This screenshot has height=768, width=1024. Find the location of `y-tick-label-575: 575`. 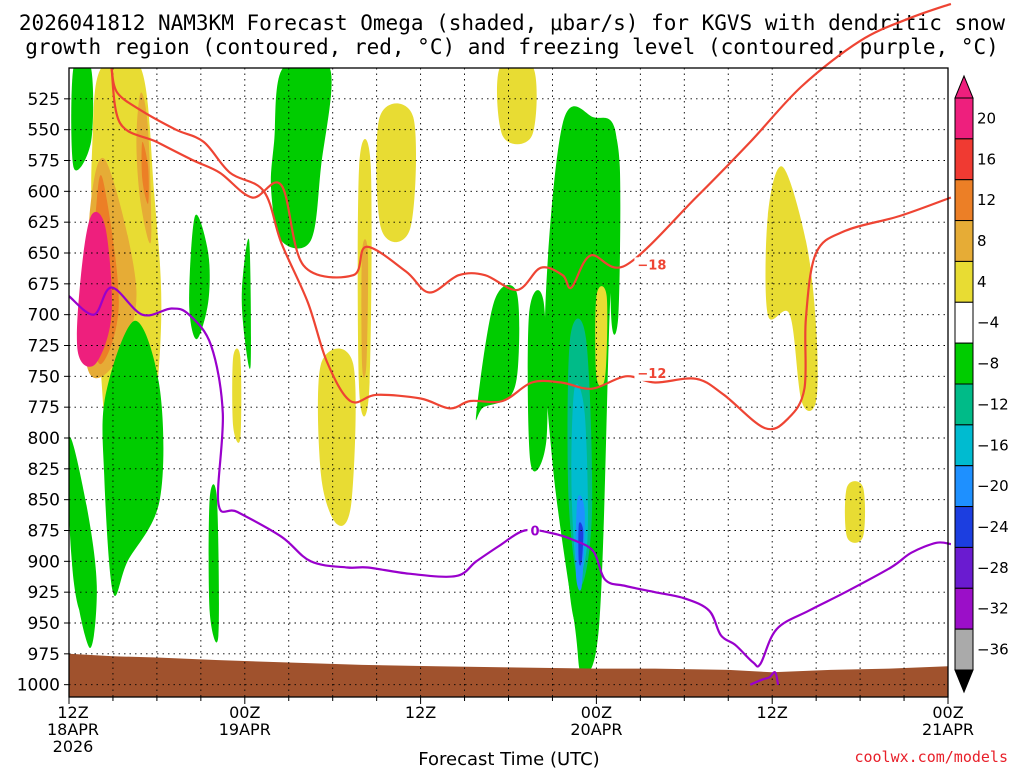

y-tick-label-575: 575 is located at coordinates (44, 162).